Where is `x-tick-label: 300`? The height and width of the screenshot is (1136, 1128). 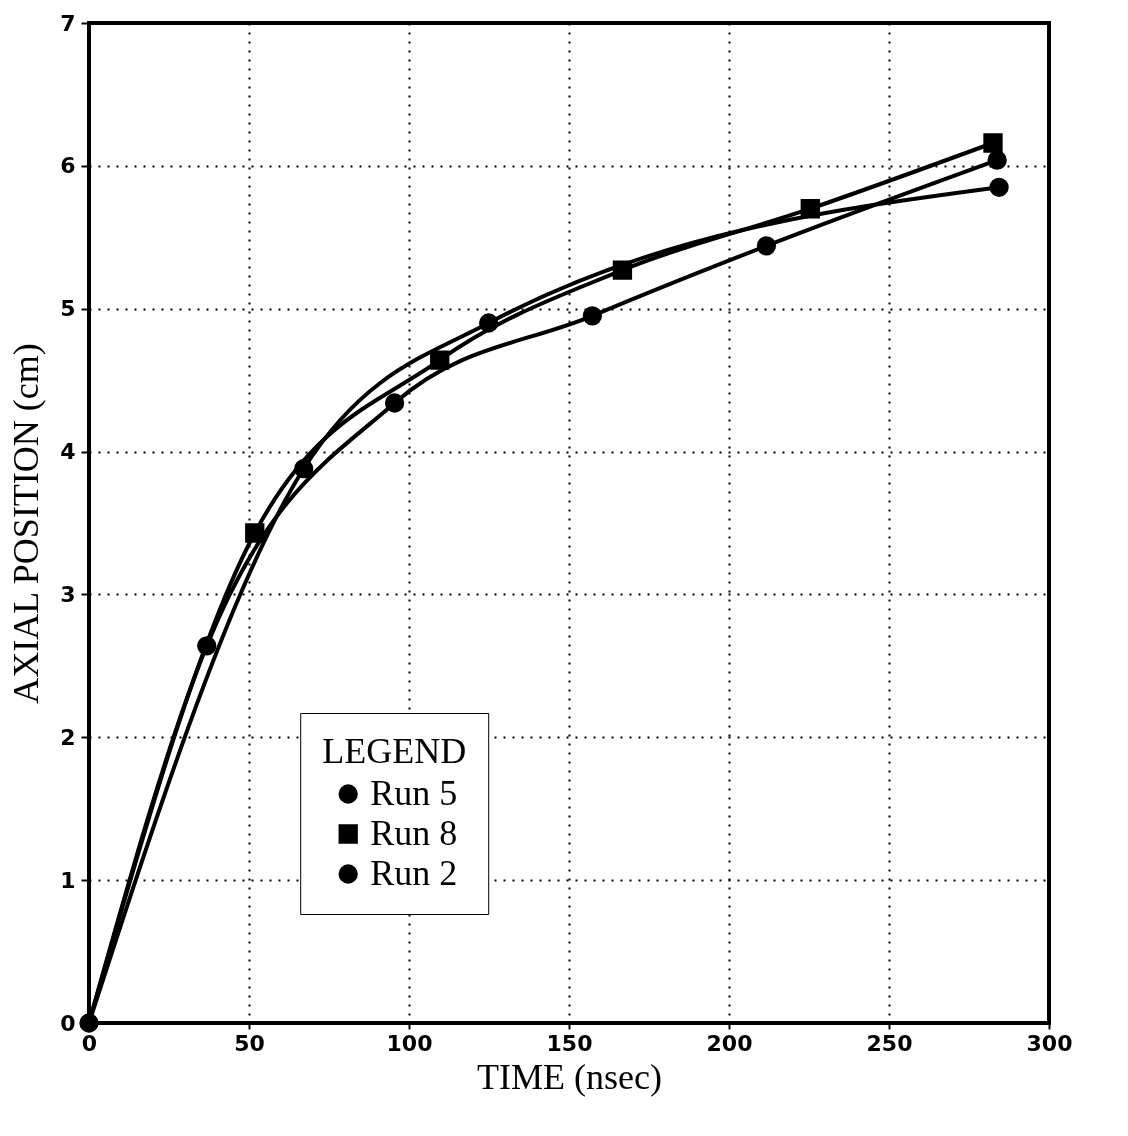
x-tick-label: 300 is located at coordinates (1049, 1043).